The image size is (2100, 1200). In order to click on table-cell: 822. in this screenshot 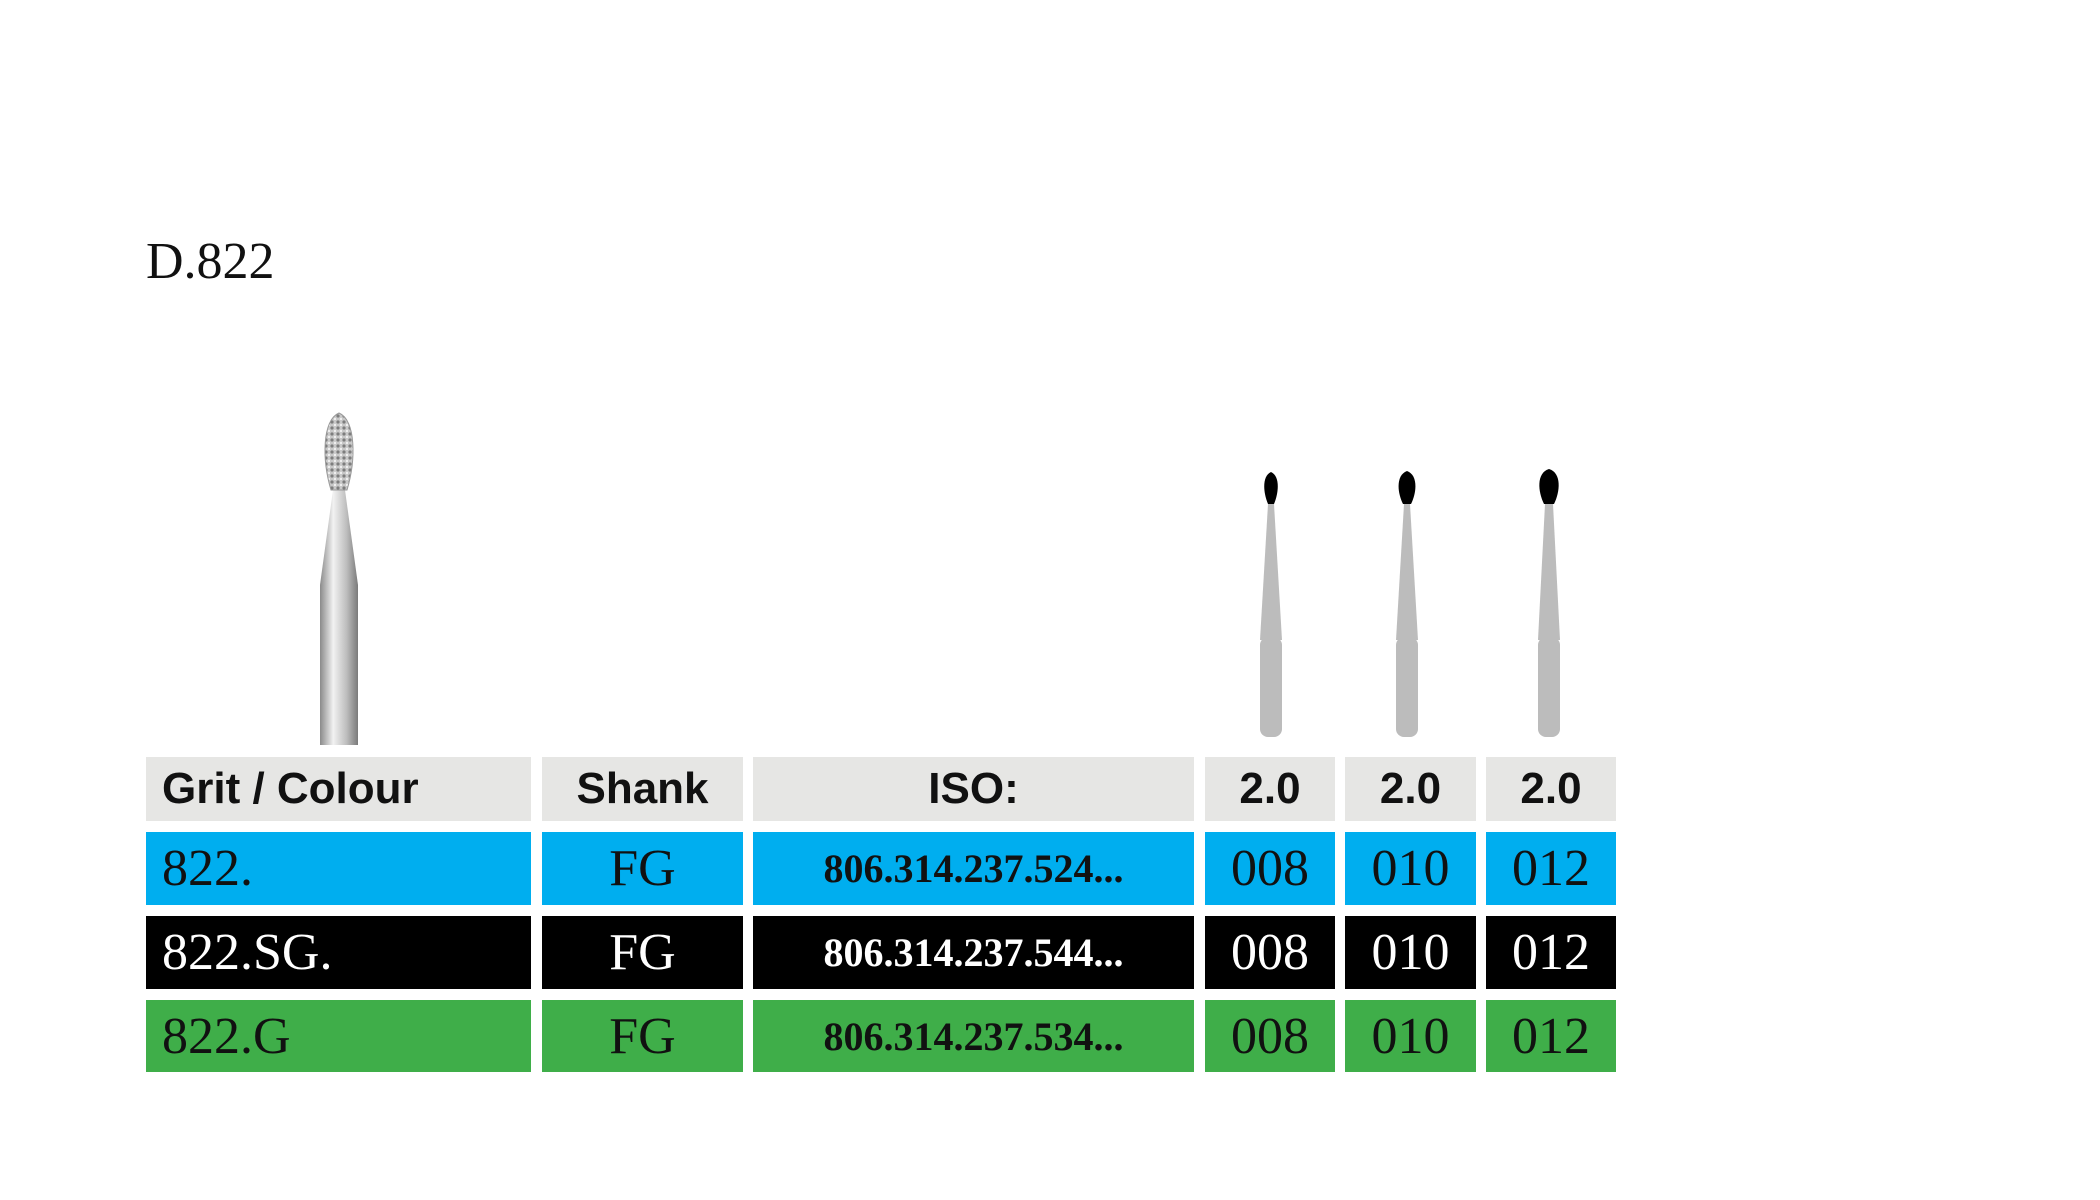, I will do `click(338, 868)`.